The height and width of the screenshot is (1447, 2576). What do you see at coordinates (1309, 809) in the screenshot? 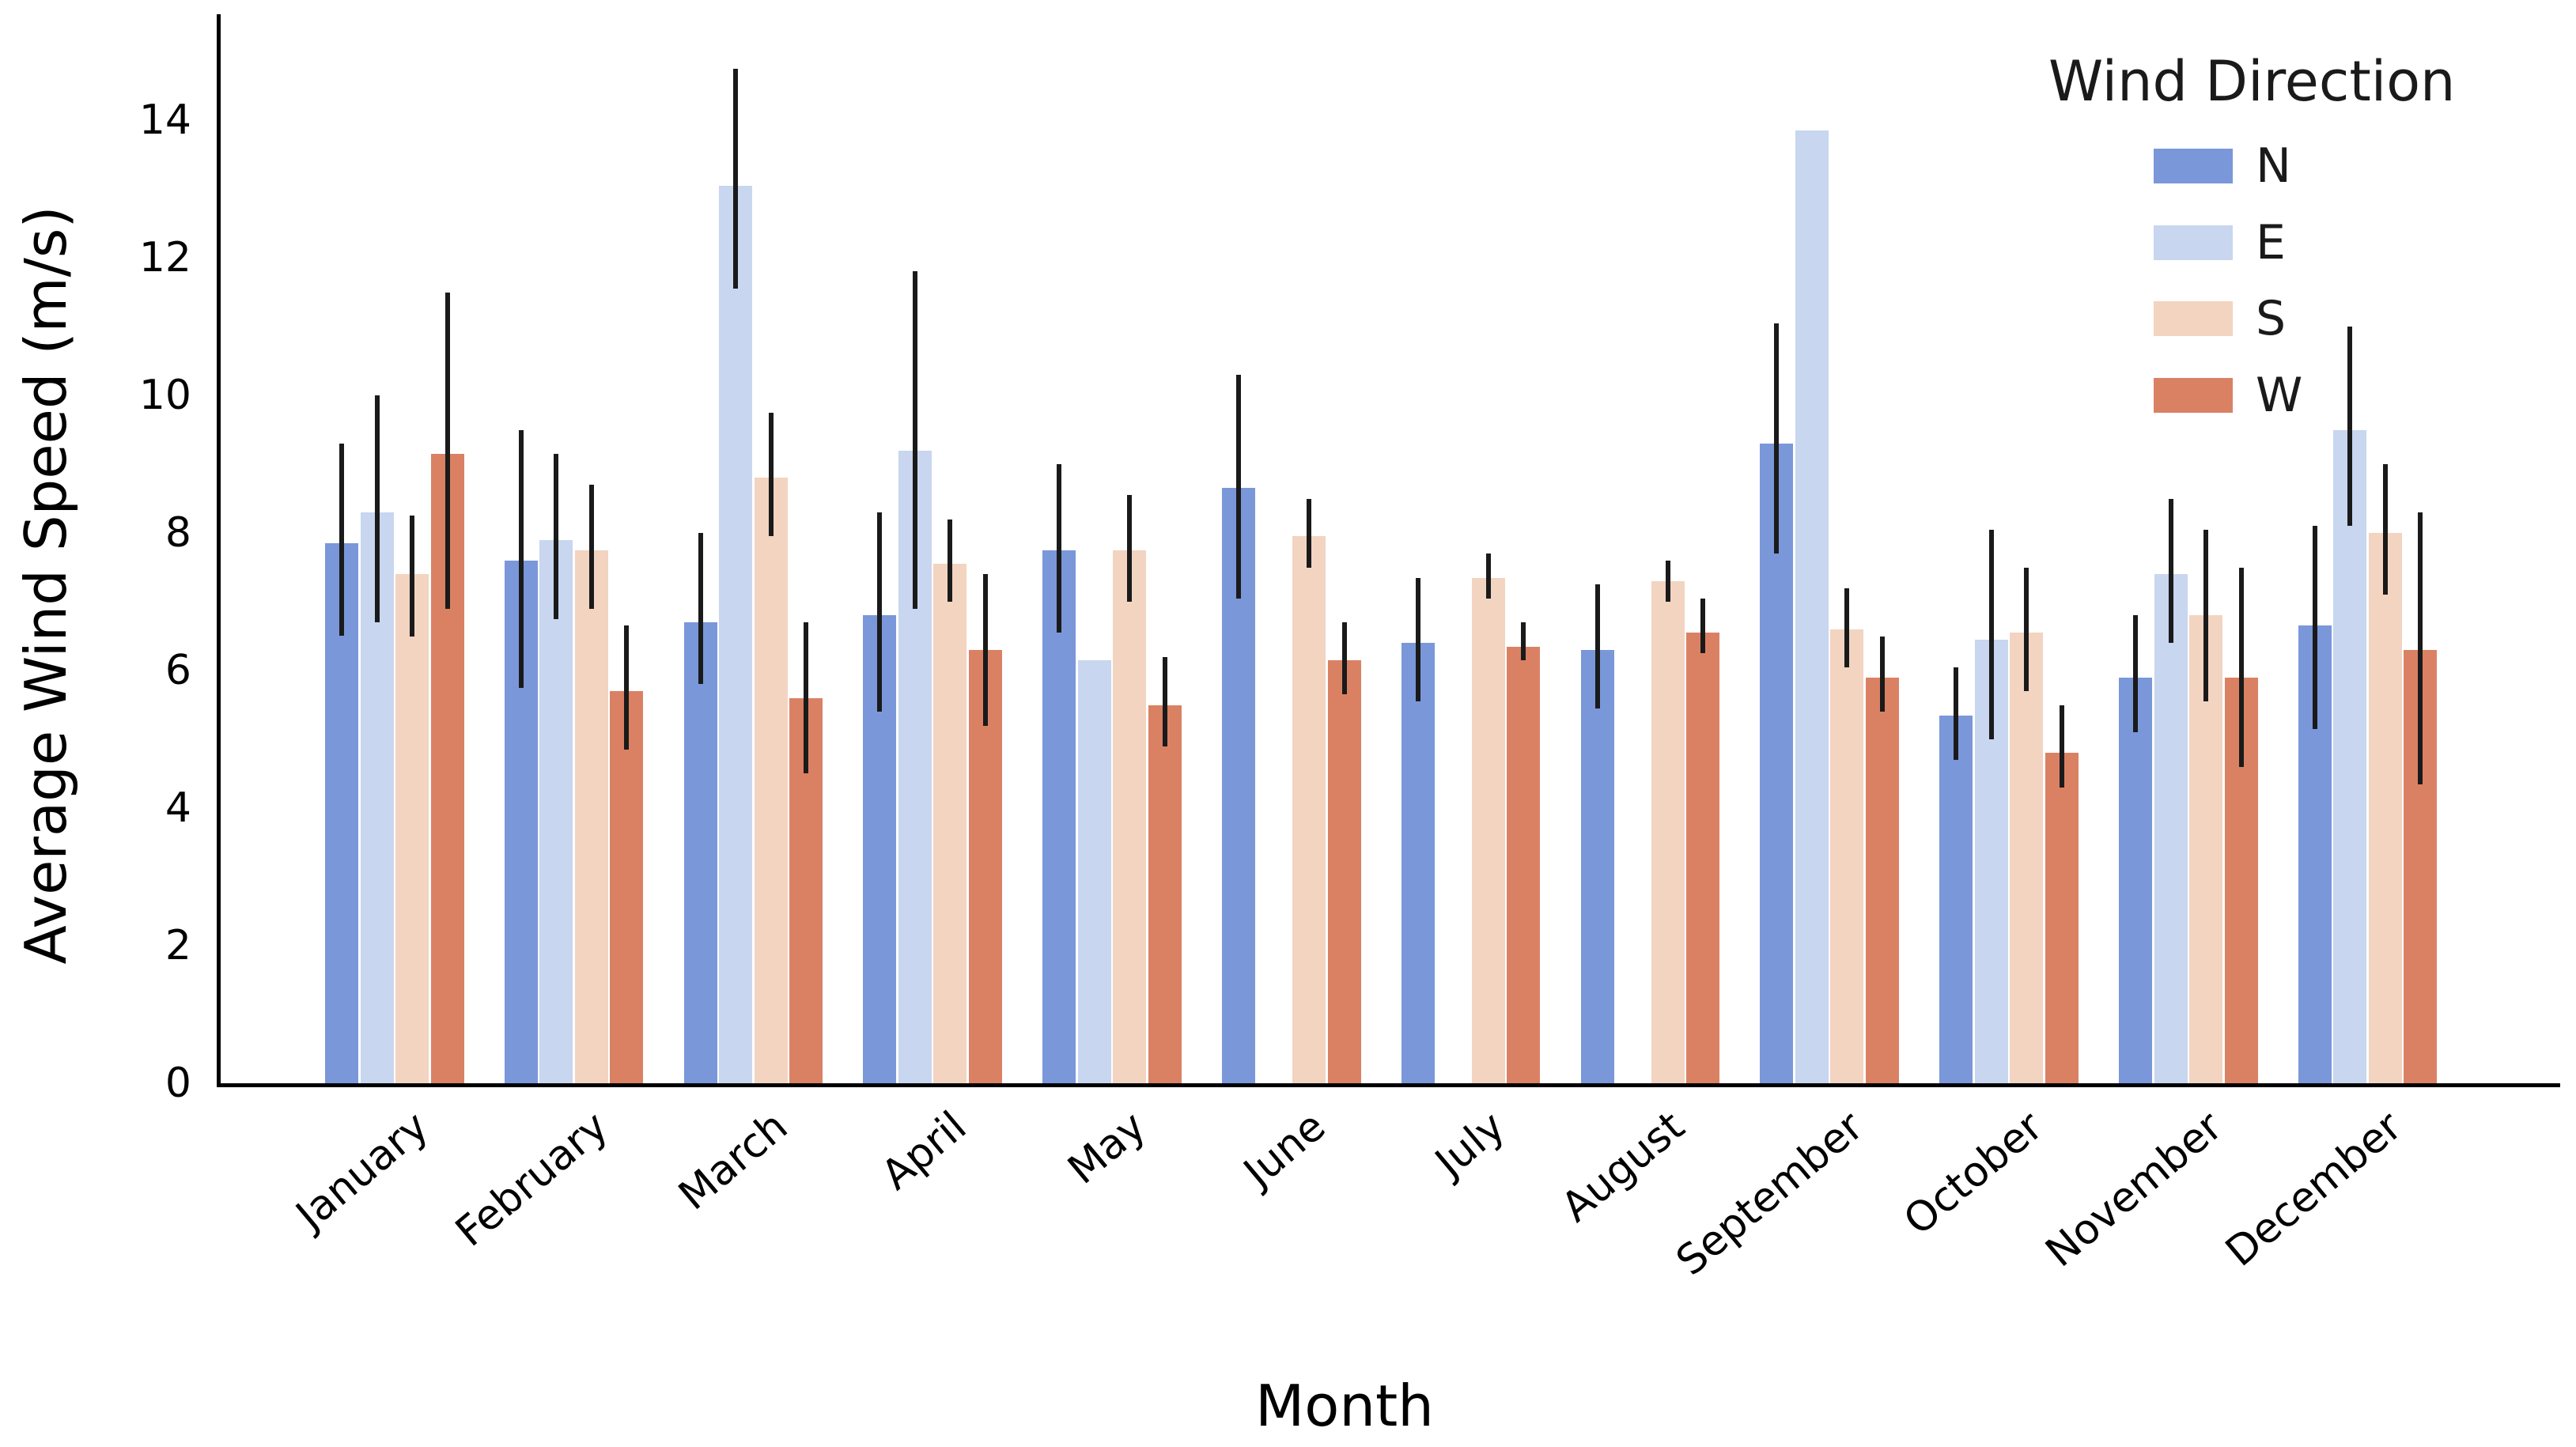
I see `bar-june-S` at bounding box center [1309, 809].